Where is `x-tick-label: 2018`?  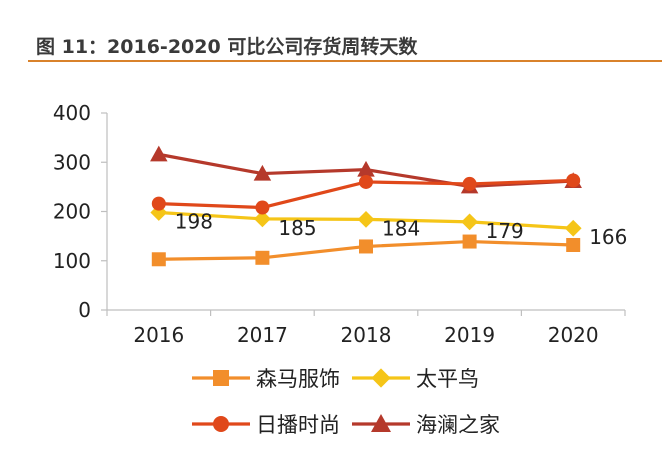 x-tick-label: 2018 is located at coordinates (366, 335).